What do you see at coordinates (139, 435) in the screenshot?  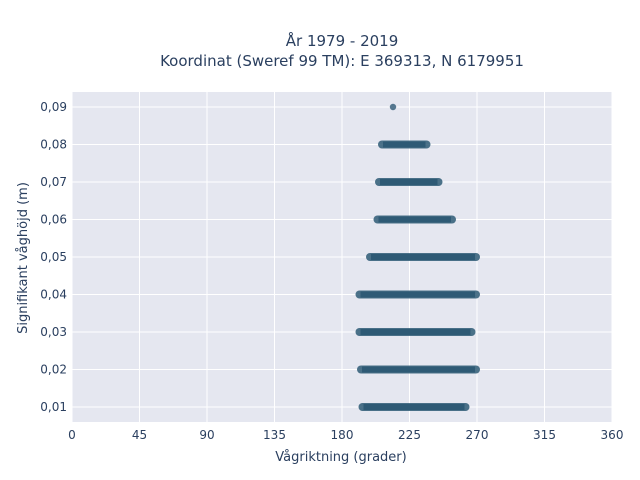 I see `x-tick-label: 45` at bounding box center [139, 435].